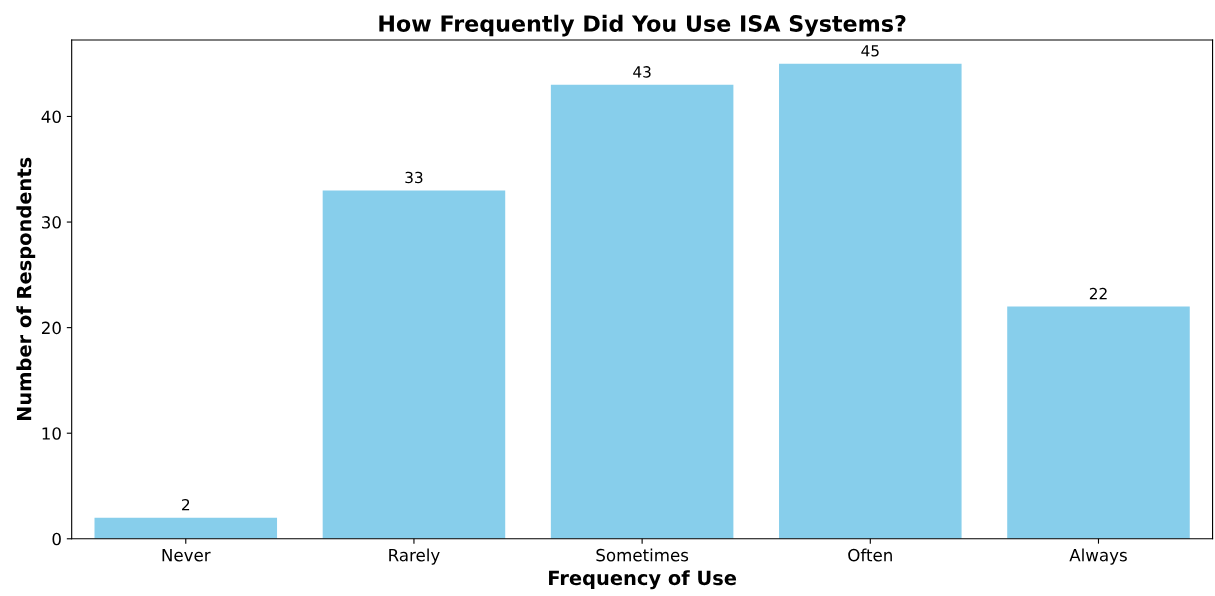  What do you see at coordinates (642, 555) in the screenshot?
I see `x-tick-label: Sometimes` at bounding box center [642, 555].